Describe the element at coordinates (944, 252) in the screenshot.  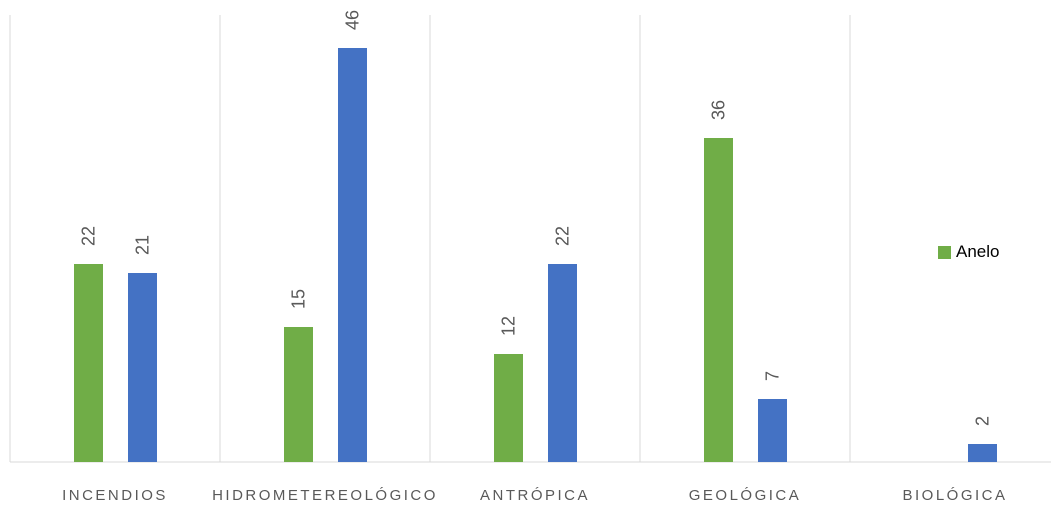
I see `legend-swatch-anelo` at that location.